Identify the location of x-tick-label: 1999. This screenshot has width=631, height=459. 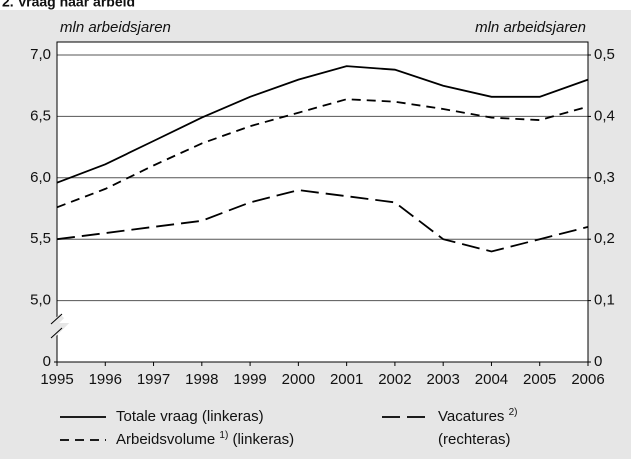
(249, 379).